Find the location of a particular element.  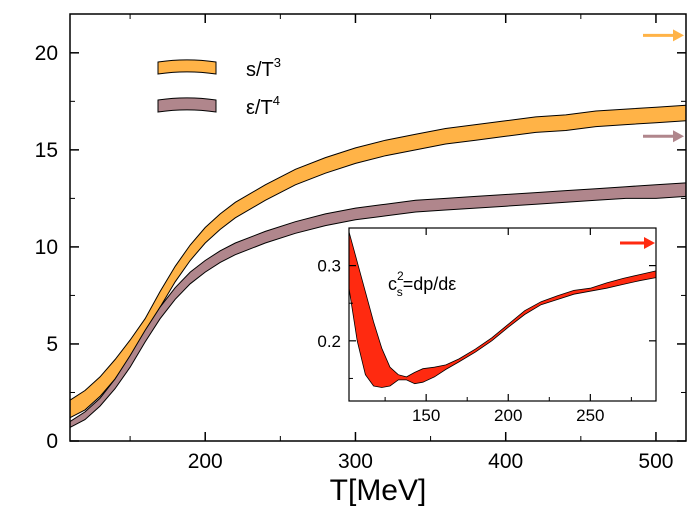

inset-annotation-subscript: s is located at coordinates (400, 292).